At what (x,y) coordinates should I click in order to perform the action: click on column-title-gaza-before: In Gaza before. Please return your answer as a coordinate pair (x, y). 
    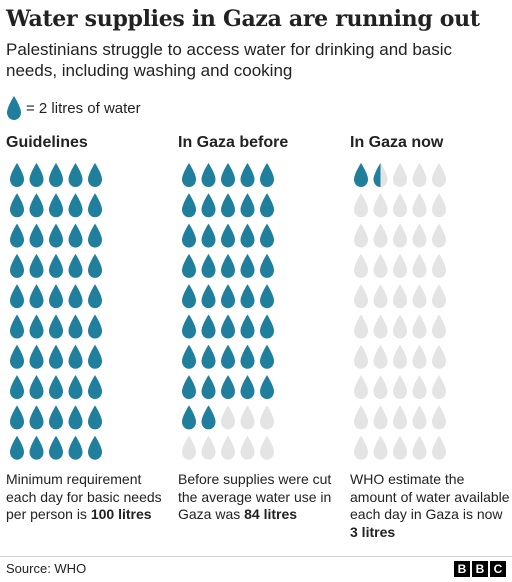
    Looking at the image, I should click on (233, 142).